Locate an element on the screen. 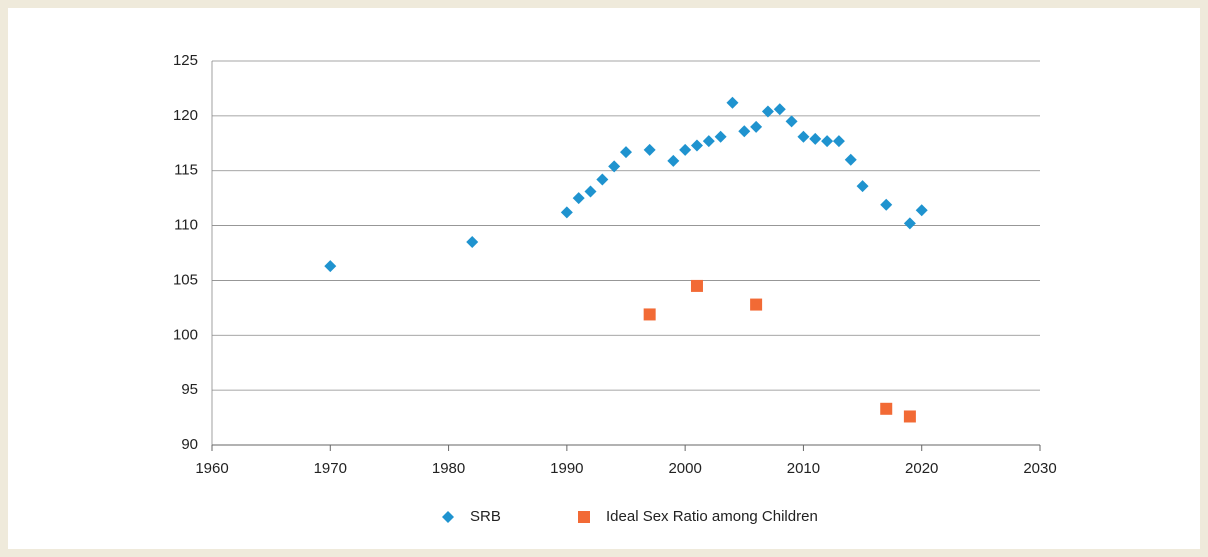 Image resolution: width=1208 pixels, height=557 pixels. y-tick-label: 120 is located at coordinates (185, 115).